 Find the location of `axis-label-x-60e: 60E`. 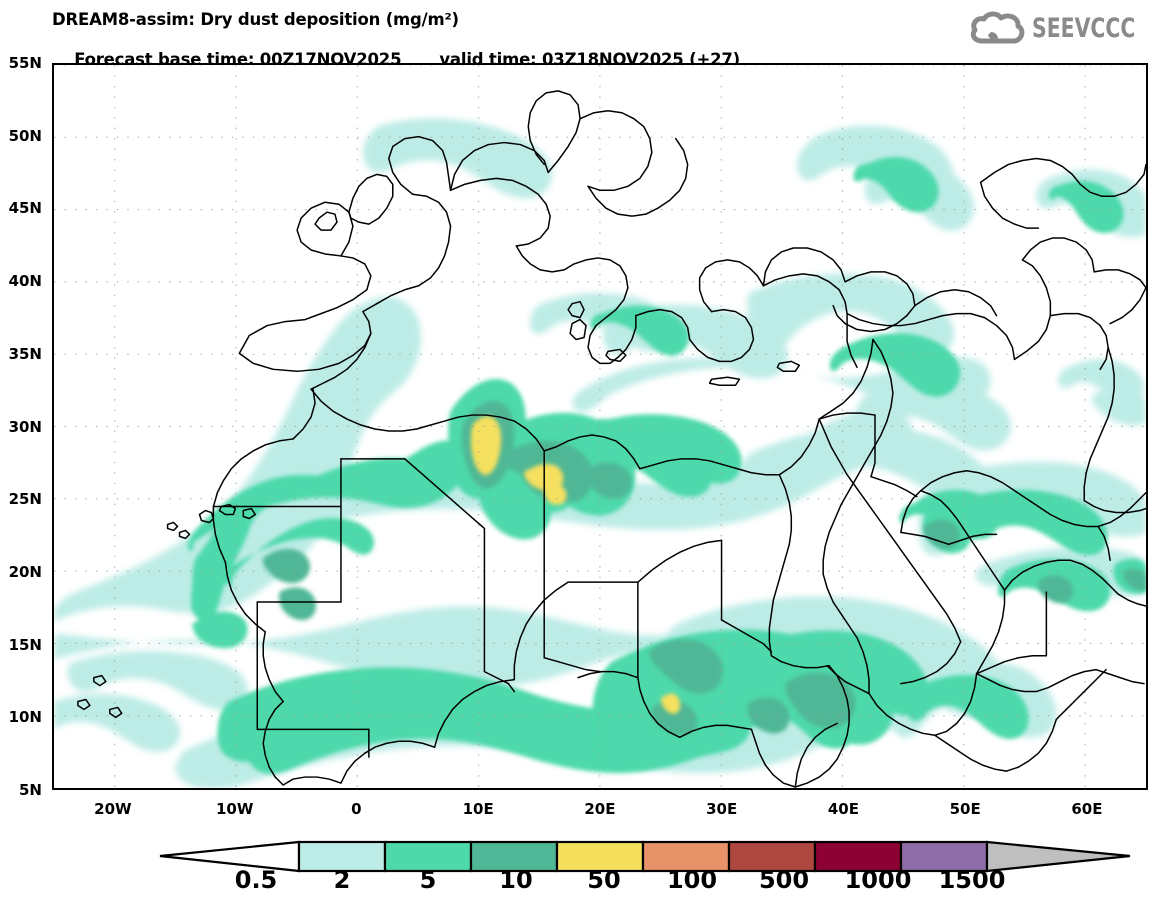

axis-label-x-60e: 60E is located at coordinates (1087, 809).